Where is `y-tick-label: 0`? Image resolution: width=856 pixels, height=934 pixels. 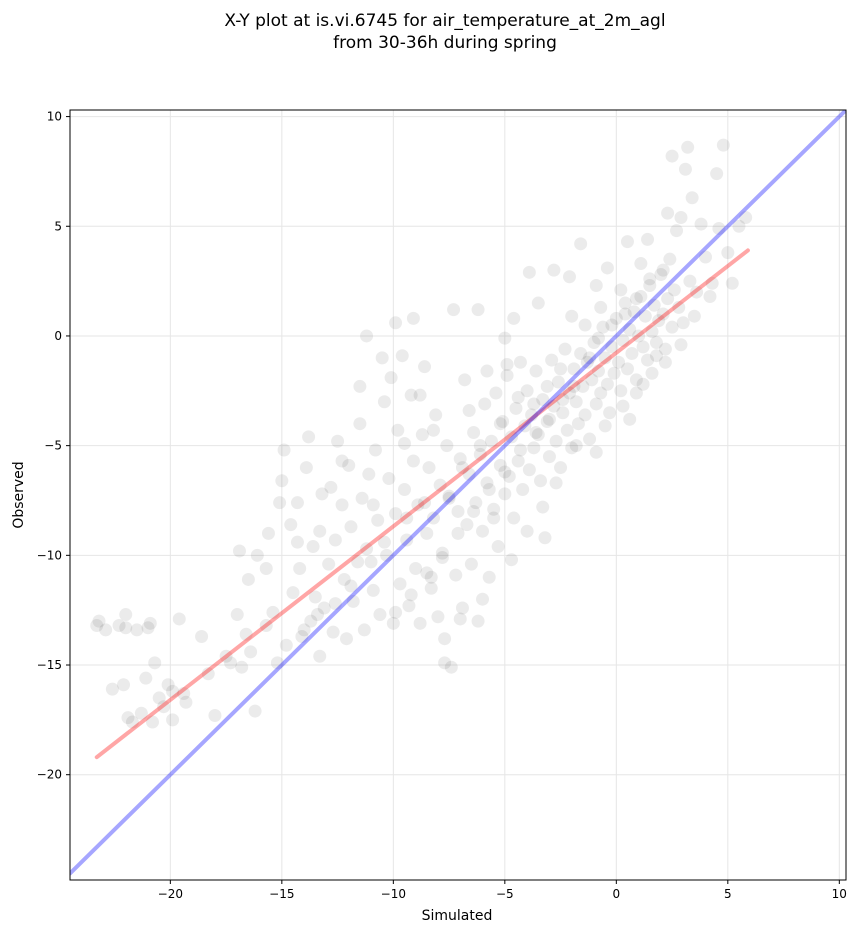
y-tick-label: 0 is located at coordinates (58, 336).